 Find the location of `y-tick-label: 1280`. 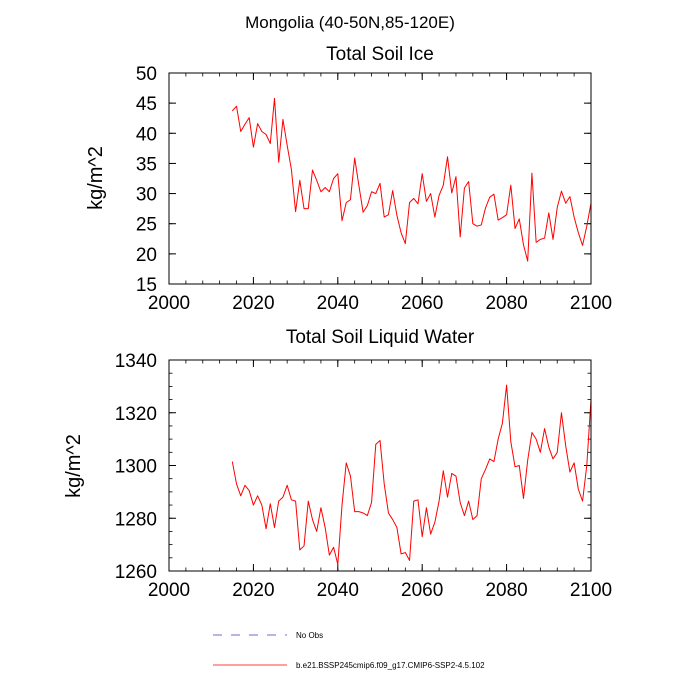

y-tick-label: 1280 is located at coordinates (136, 519).